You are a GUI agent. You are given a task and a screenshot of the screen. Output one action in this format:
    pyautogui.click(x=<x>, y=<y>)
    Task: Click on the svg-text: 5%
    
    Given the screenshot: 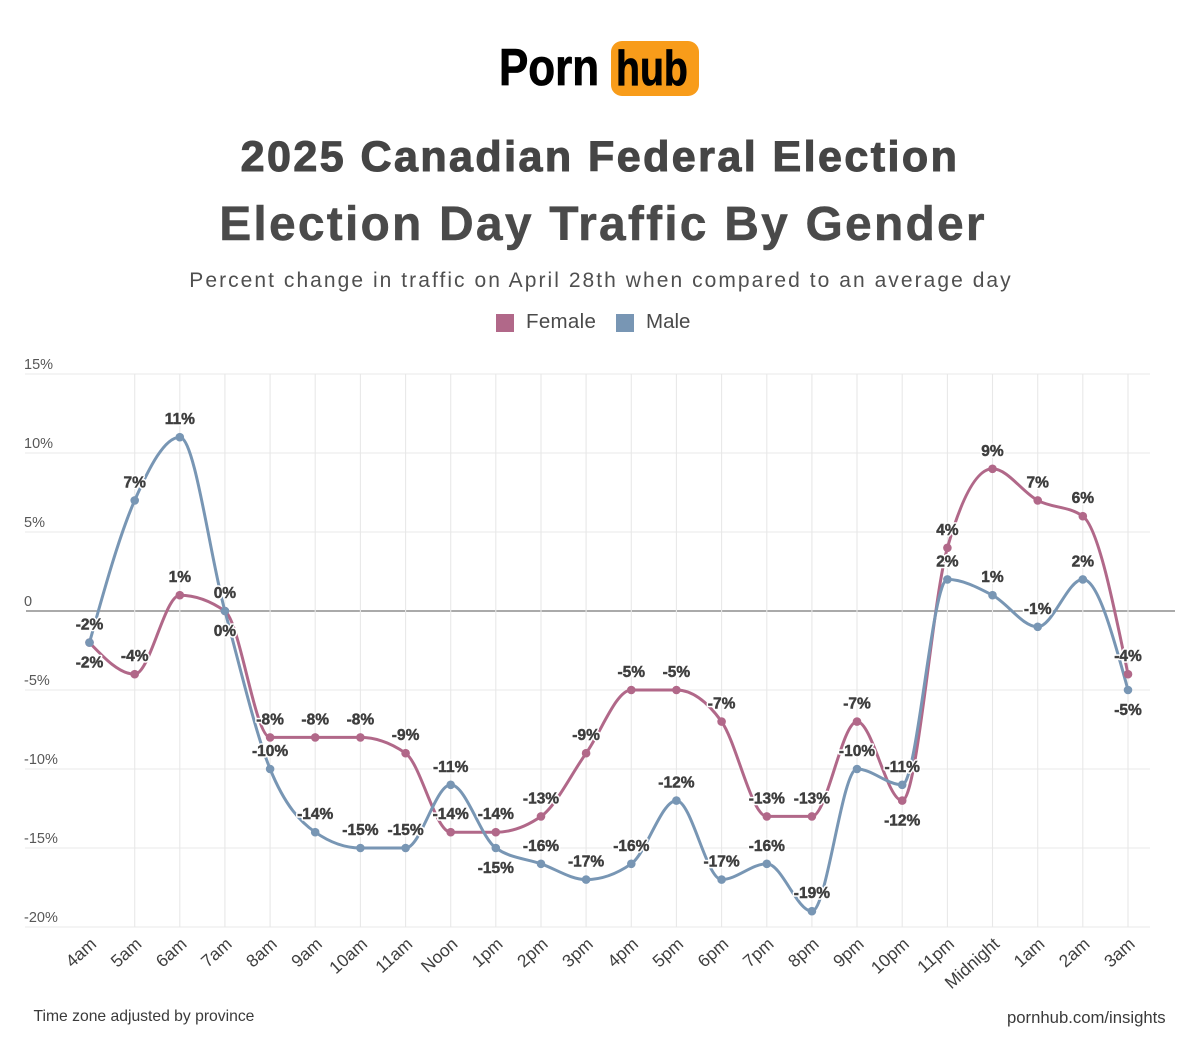 What is the action you would take?
    pyautogui.click(x=34, y=523)
    